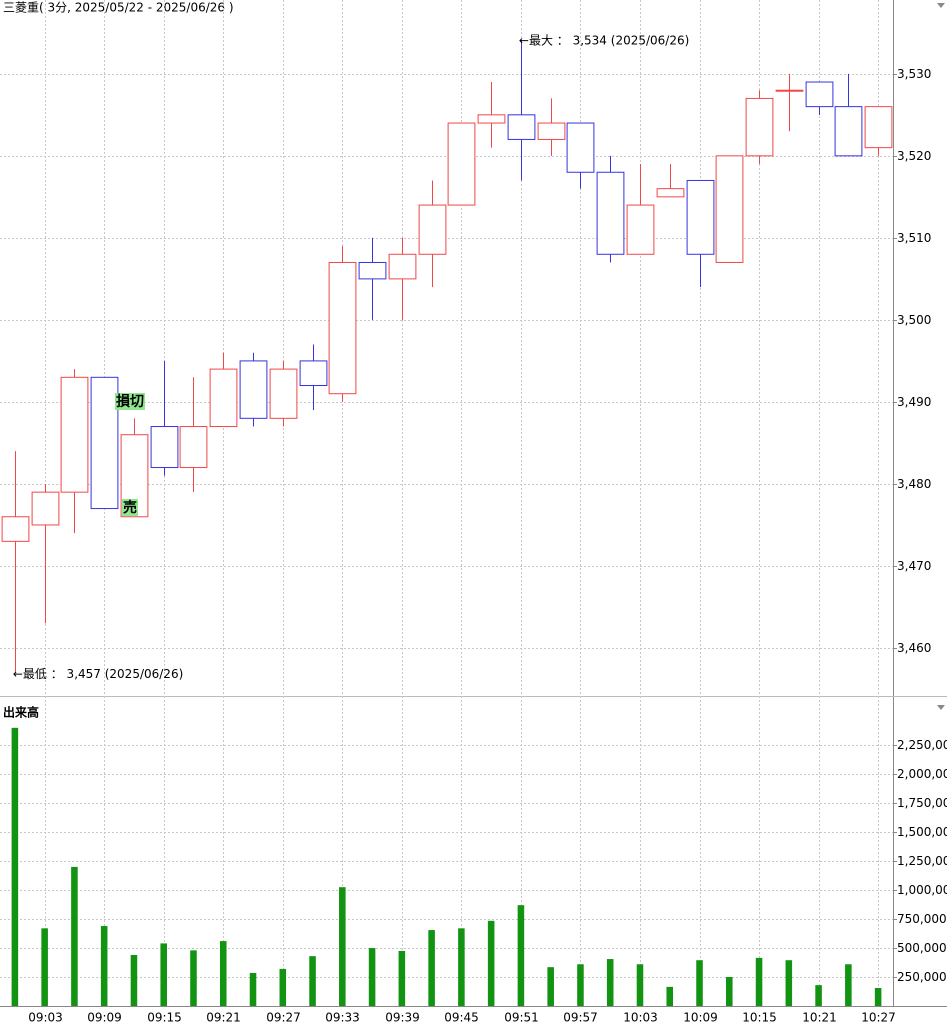 Image resolution: width=947 pixels, height=1024 pixels. What do you see at coordinates (521, 1017) in the screenshot?
I see `x-tick-label: 09:51` at bounding box center [521, 1017].